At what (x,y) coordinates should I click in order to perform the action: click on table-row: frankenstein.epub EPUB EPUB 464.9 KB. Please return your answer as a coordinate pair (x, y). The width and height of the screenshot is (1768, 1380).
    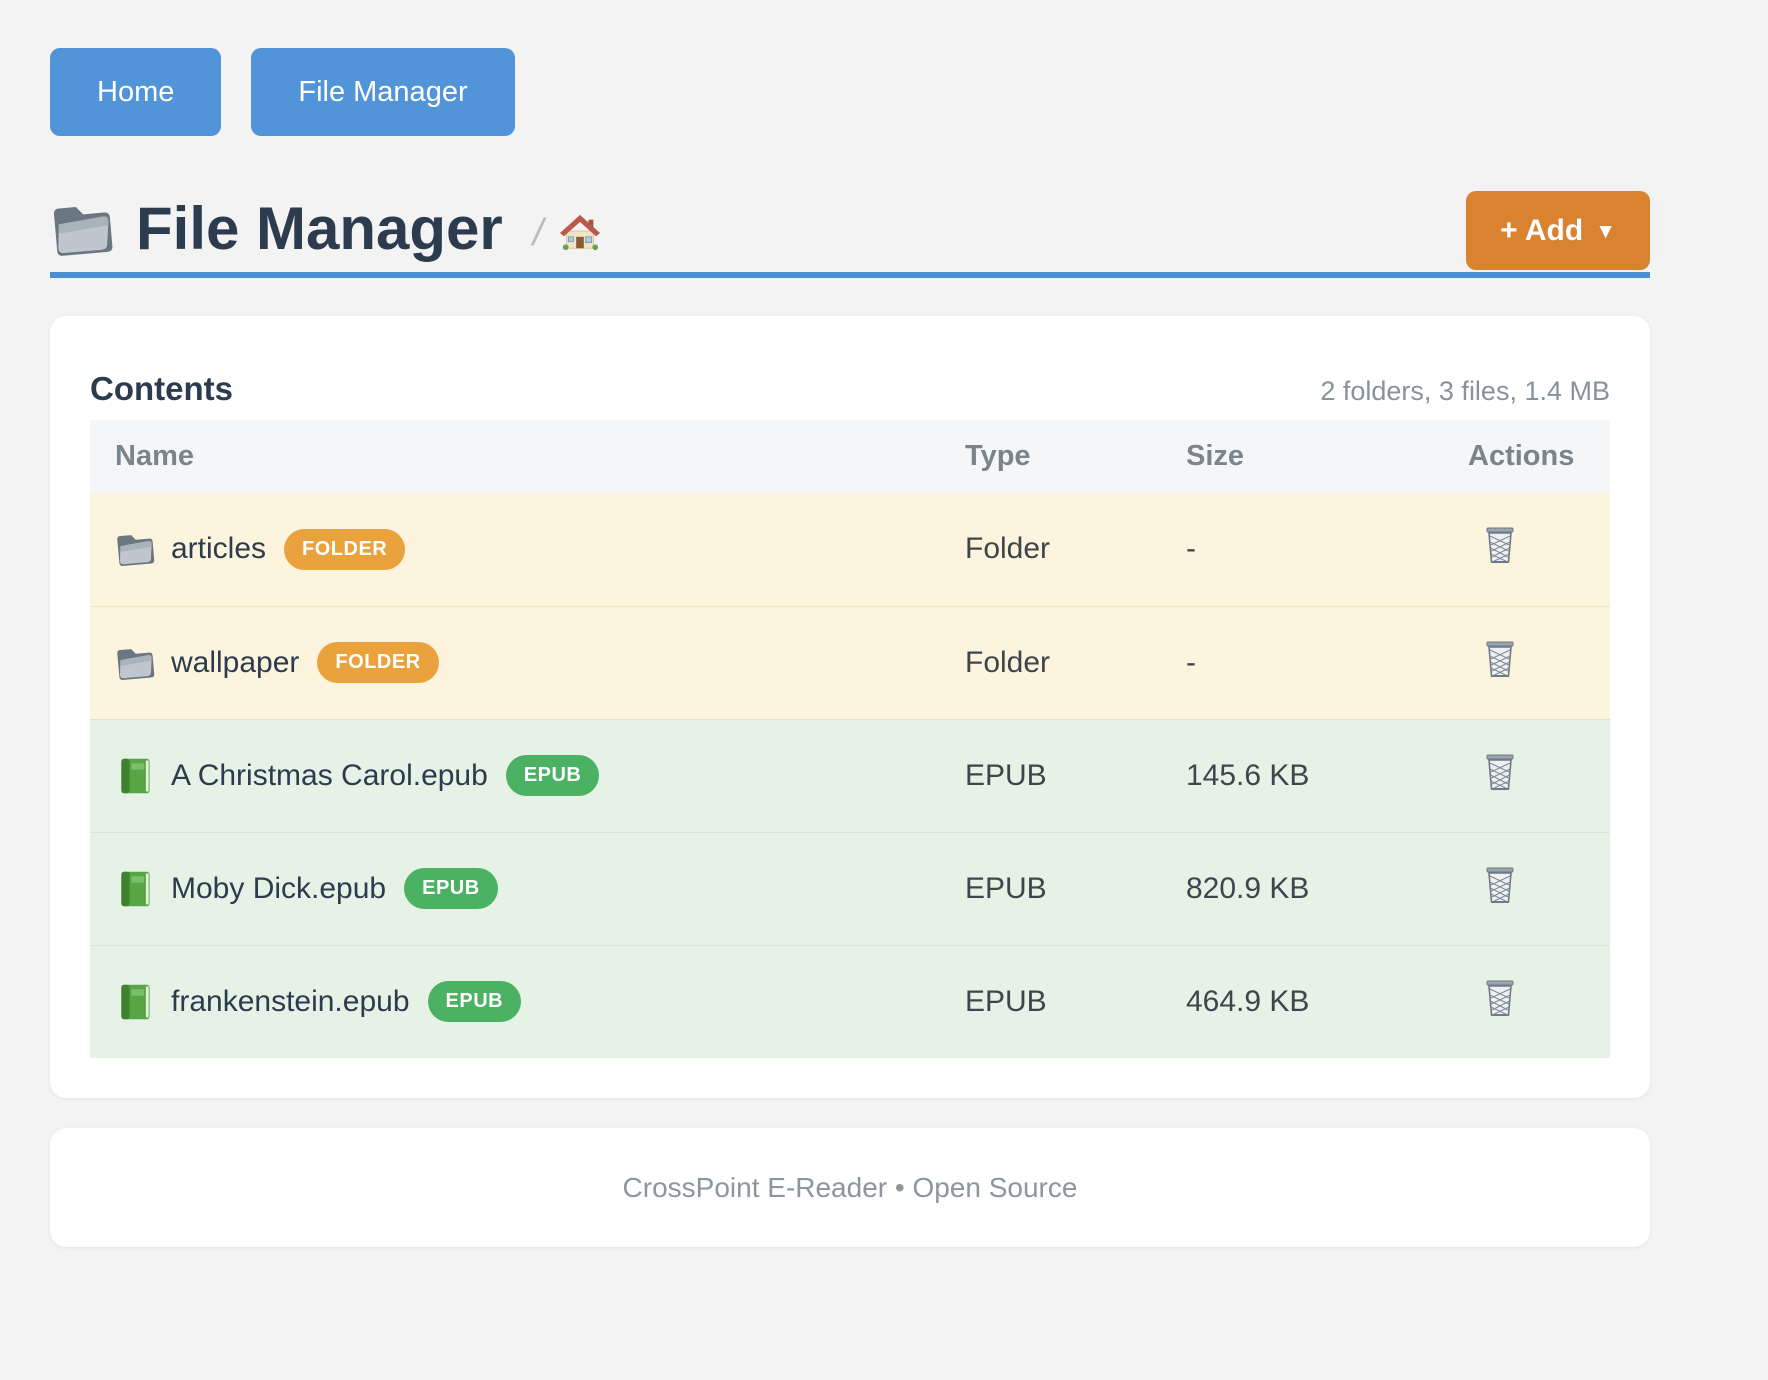
    Looking at the image, I should click on (850, 1001).